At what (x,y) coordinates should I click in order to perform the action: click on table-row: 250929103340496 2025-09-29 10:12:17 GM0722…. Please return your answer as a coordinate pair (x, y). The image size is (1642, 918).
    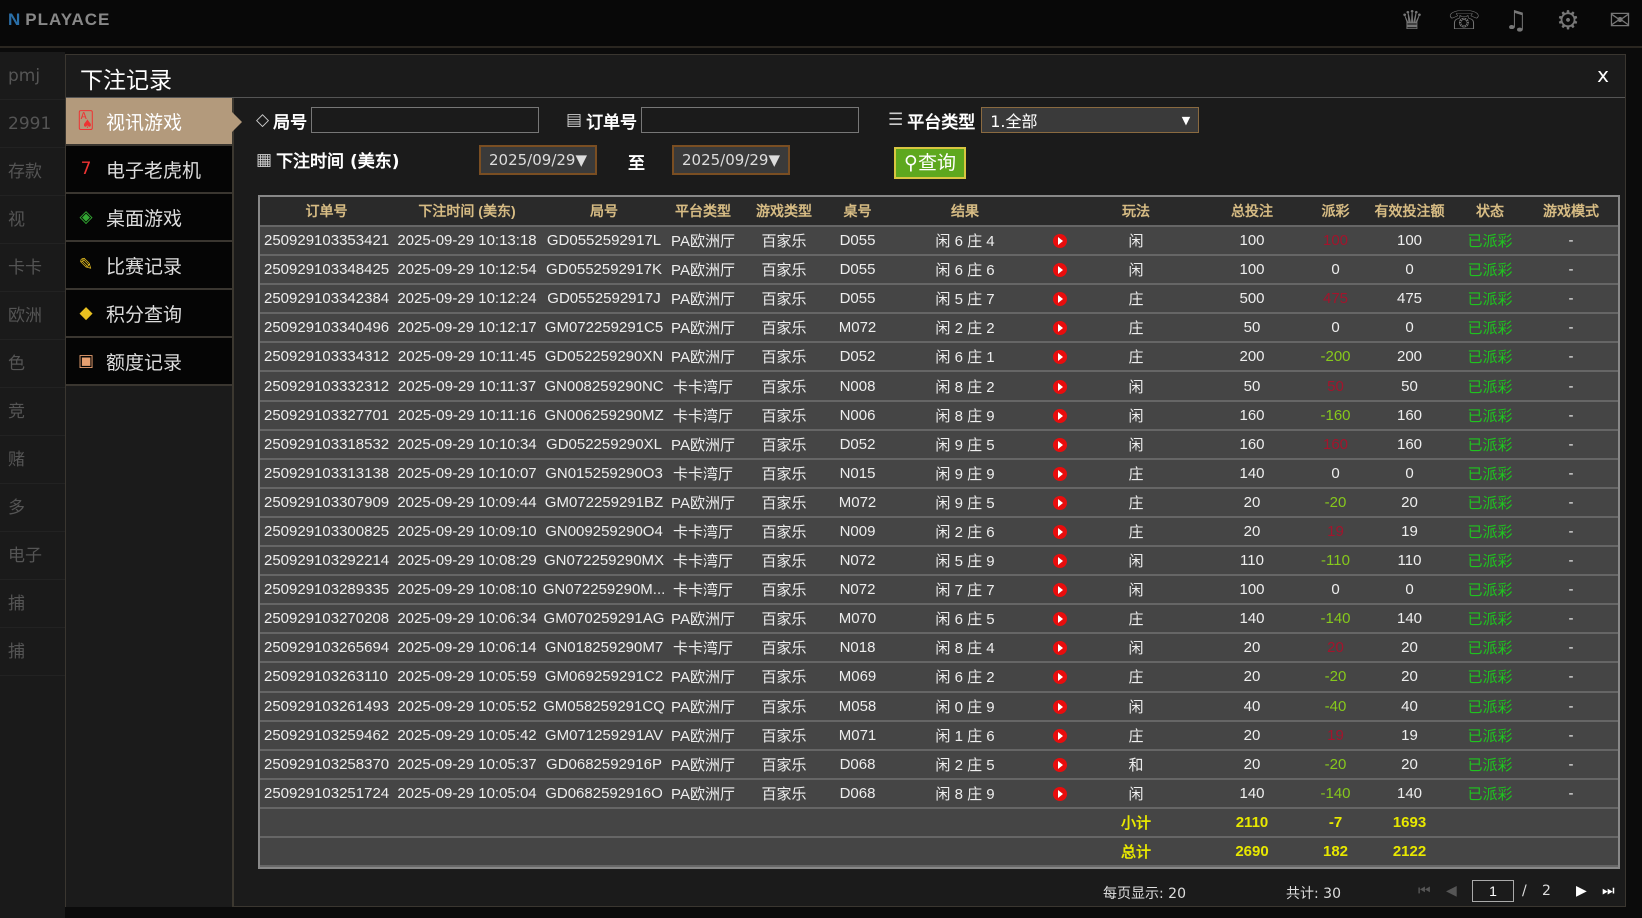
    Looking at the image, I should click on (939, 328).